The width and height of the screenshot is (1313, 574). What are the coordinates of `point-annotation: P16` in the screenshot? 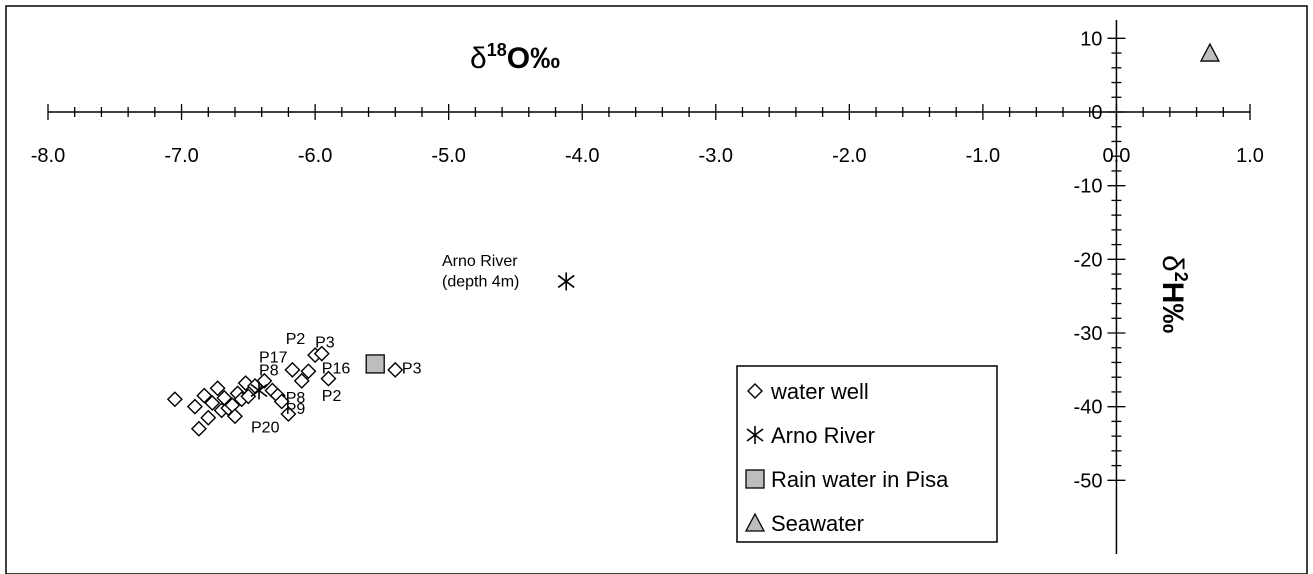 It's located at (336, 369).